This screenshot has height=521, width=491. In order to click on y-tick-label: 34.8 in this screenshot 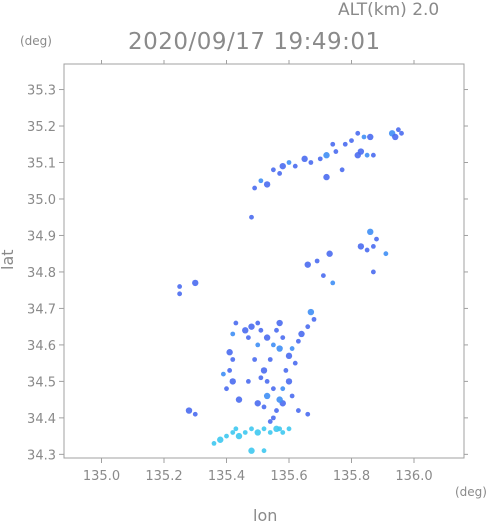, I will do `click(41, 273)`.